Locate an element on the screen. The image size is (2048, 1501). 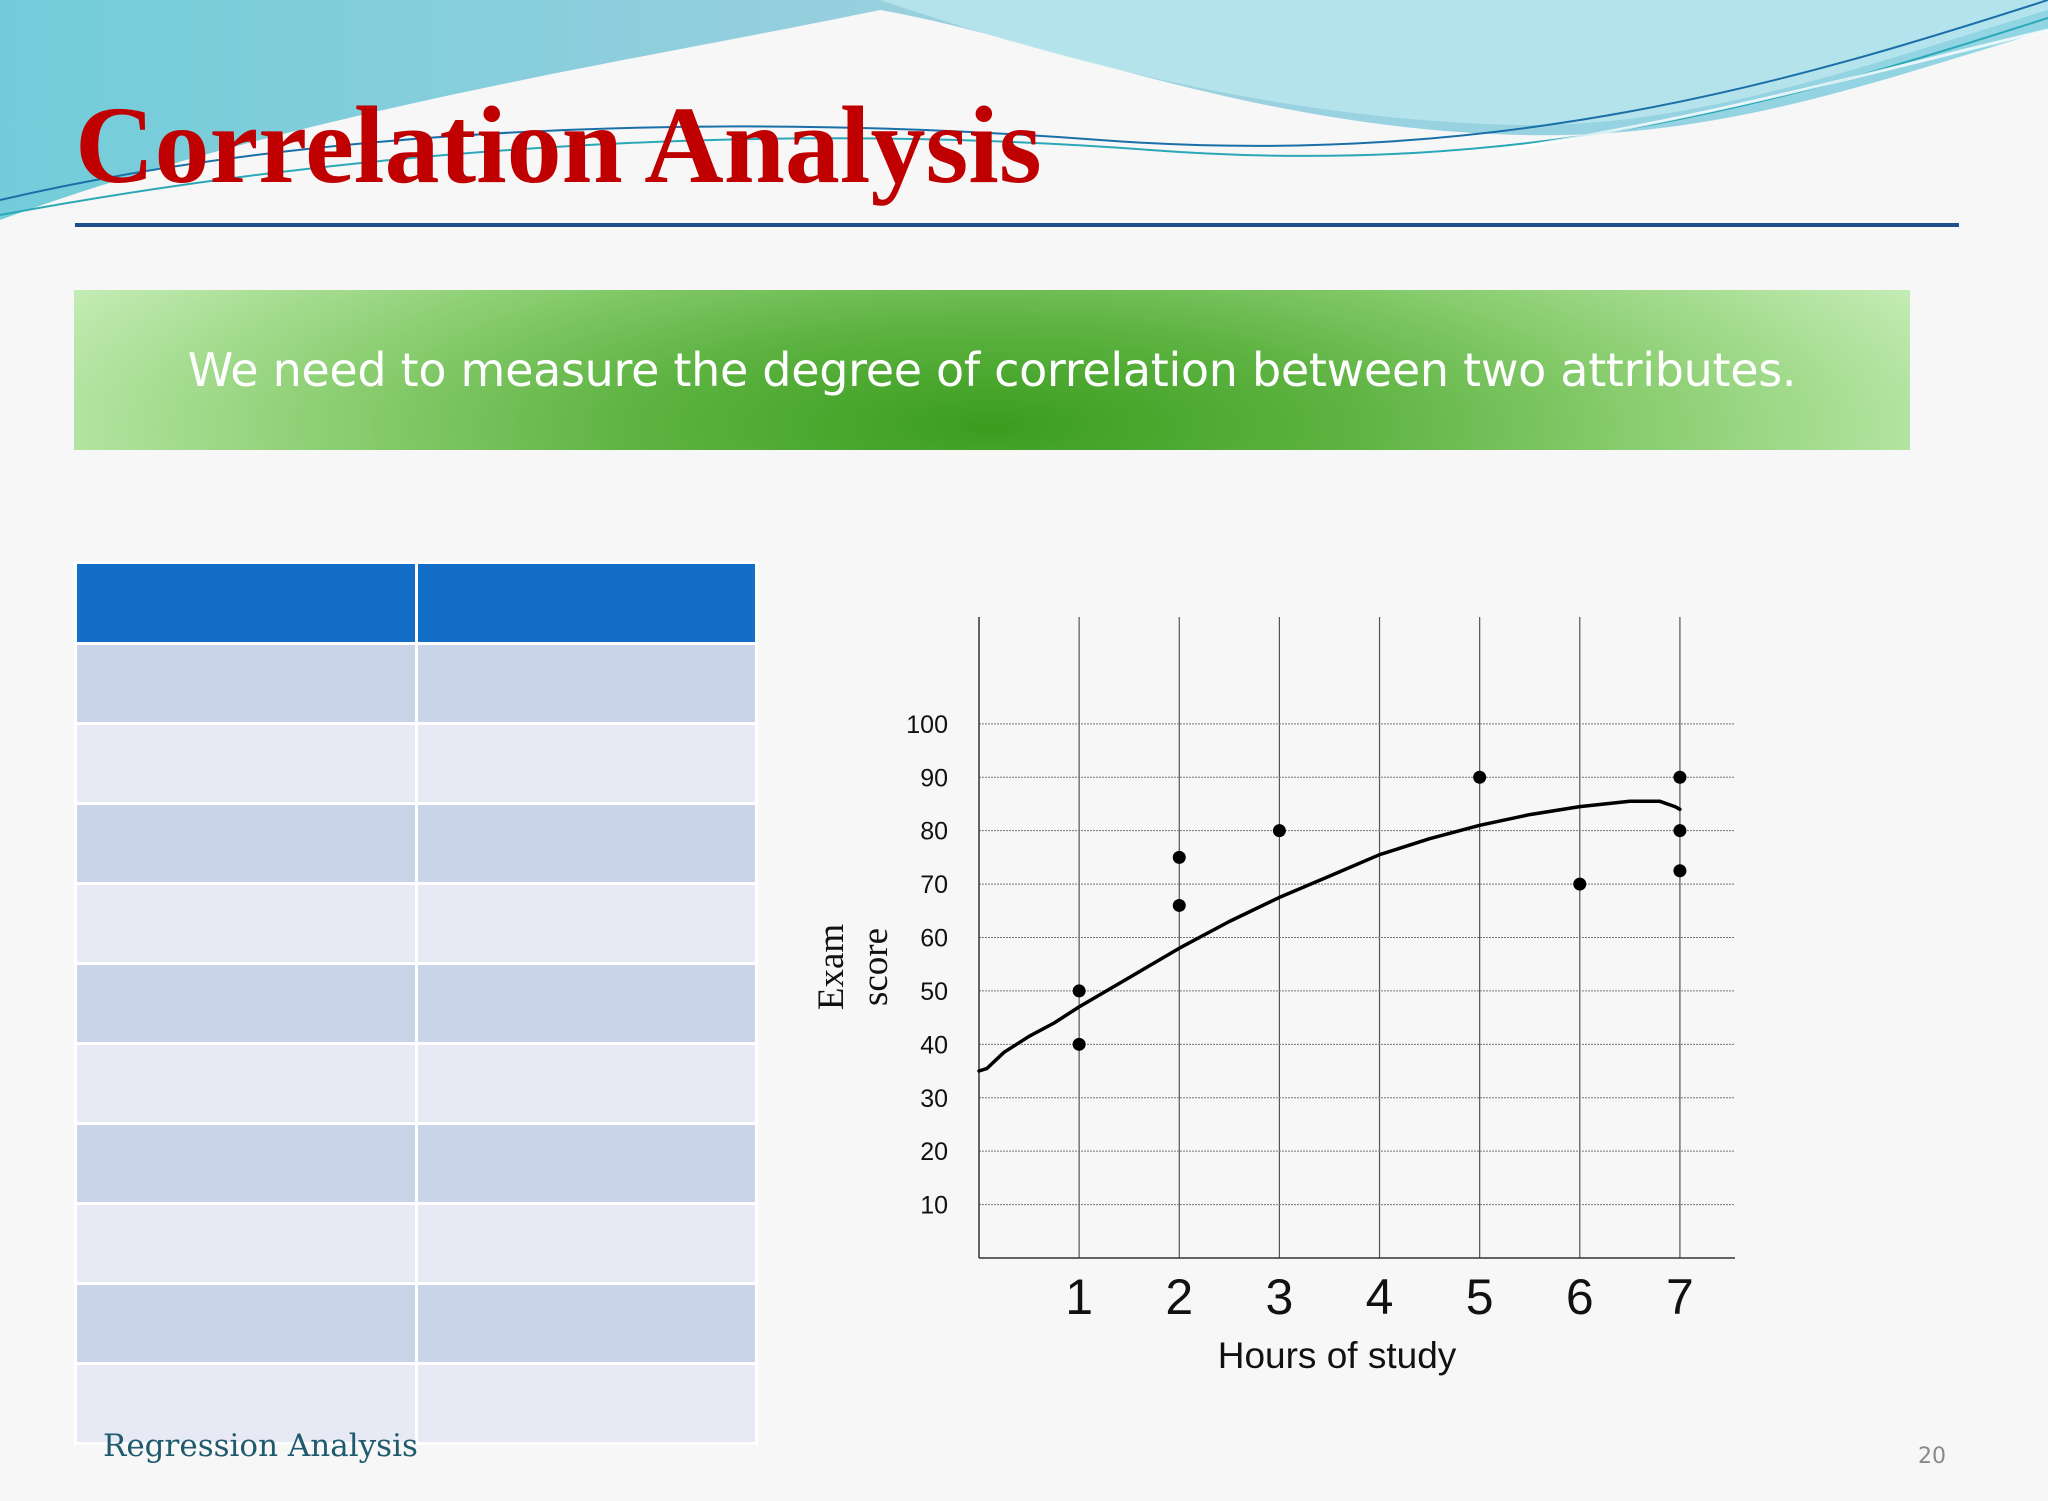
y-axis-label-line: Exam is located at coordinates (831, 967).